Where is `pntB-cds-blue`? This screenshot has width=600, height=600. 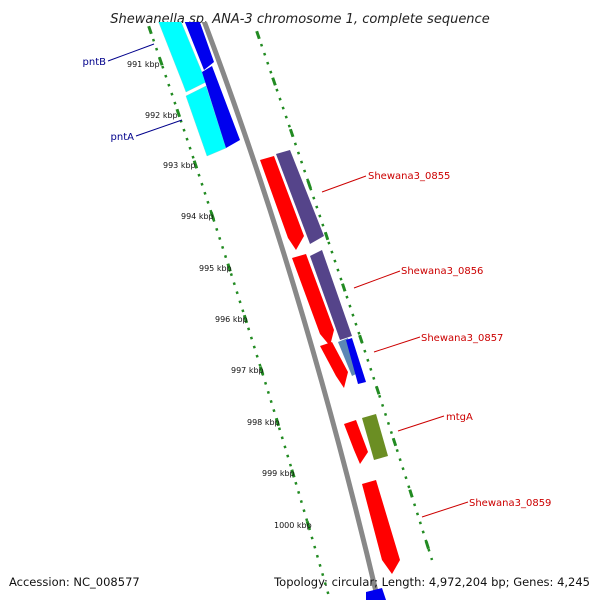
pntB-cds-blue is located at coordinates (195, 35).